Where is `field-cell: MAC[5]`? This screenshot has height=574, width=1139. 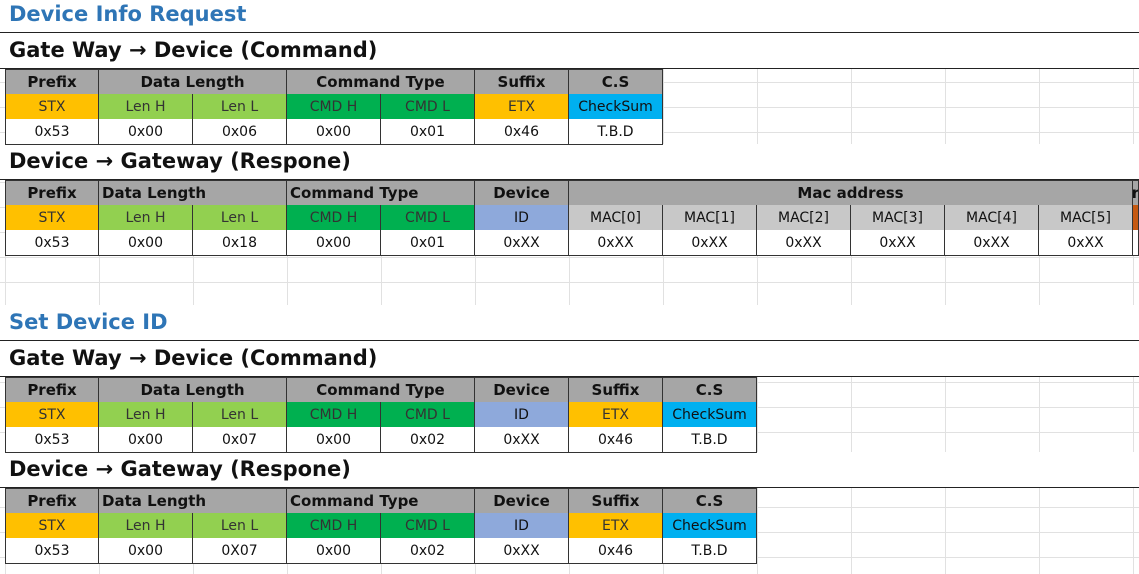 field-cell: MAC[5] is located at coordinates (1086, 218).